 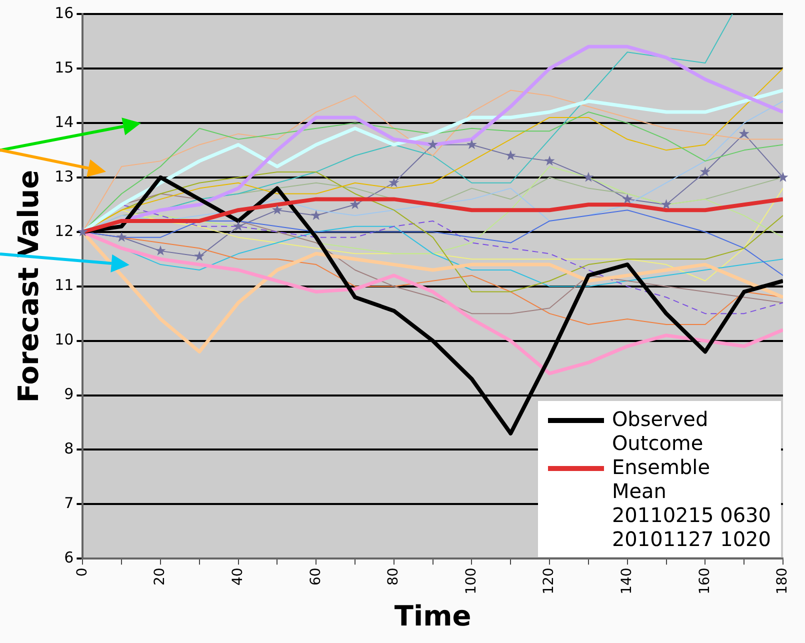 I want to click on y-tick-label: 10, so click(x=64, y=339).